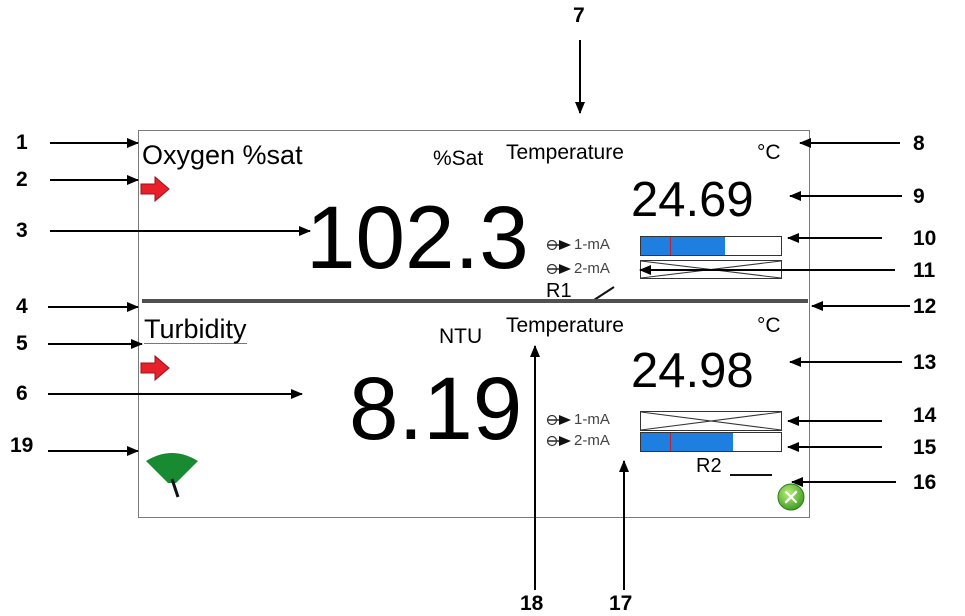  What do you see at coordinates (592, 244) in the screenshot?
I see `ch1-output1-label: 1-mA` at bounding box center [592, 244].